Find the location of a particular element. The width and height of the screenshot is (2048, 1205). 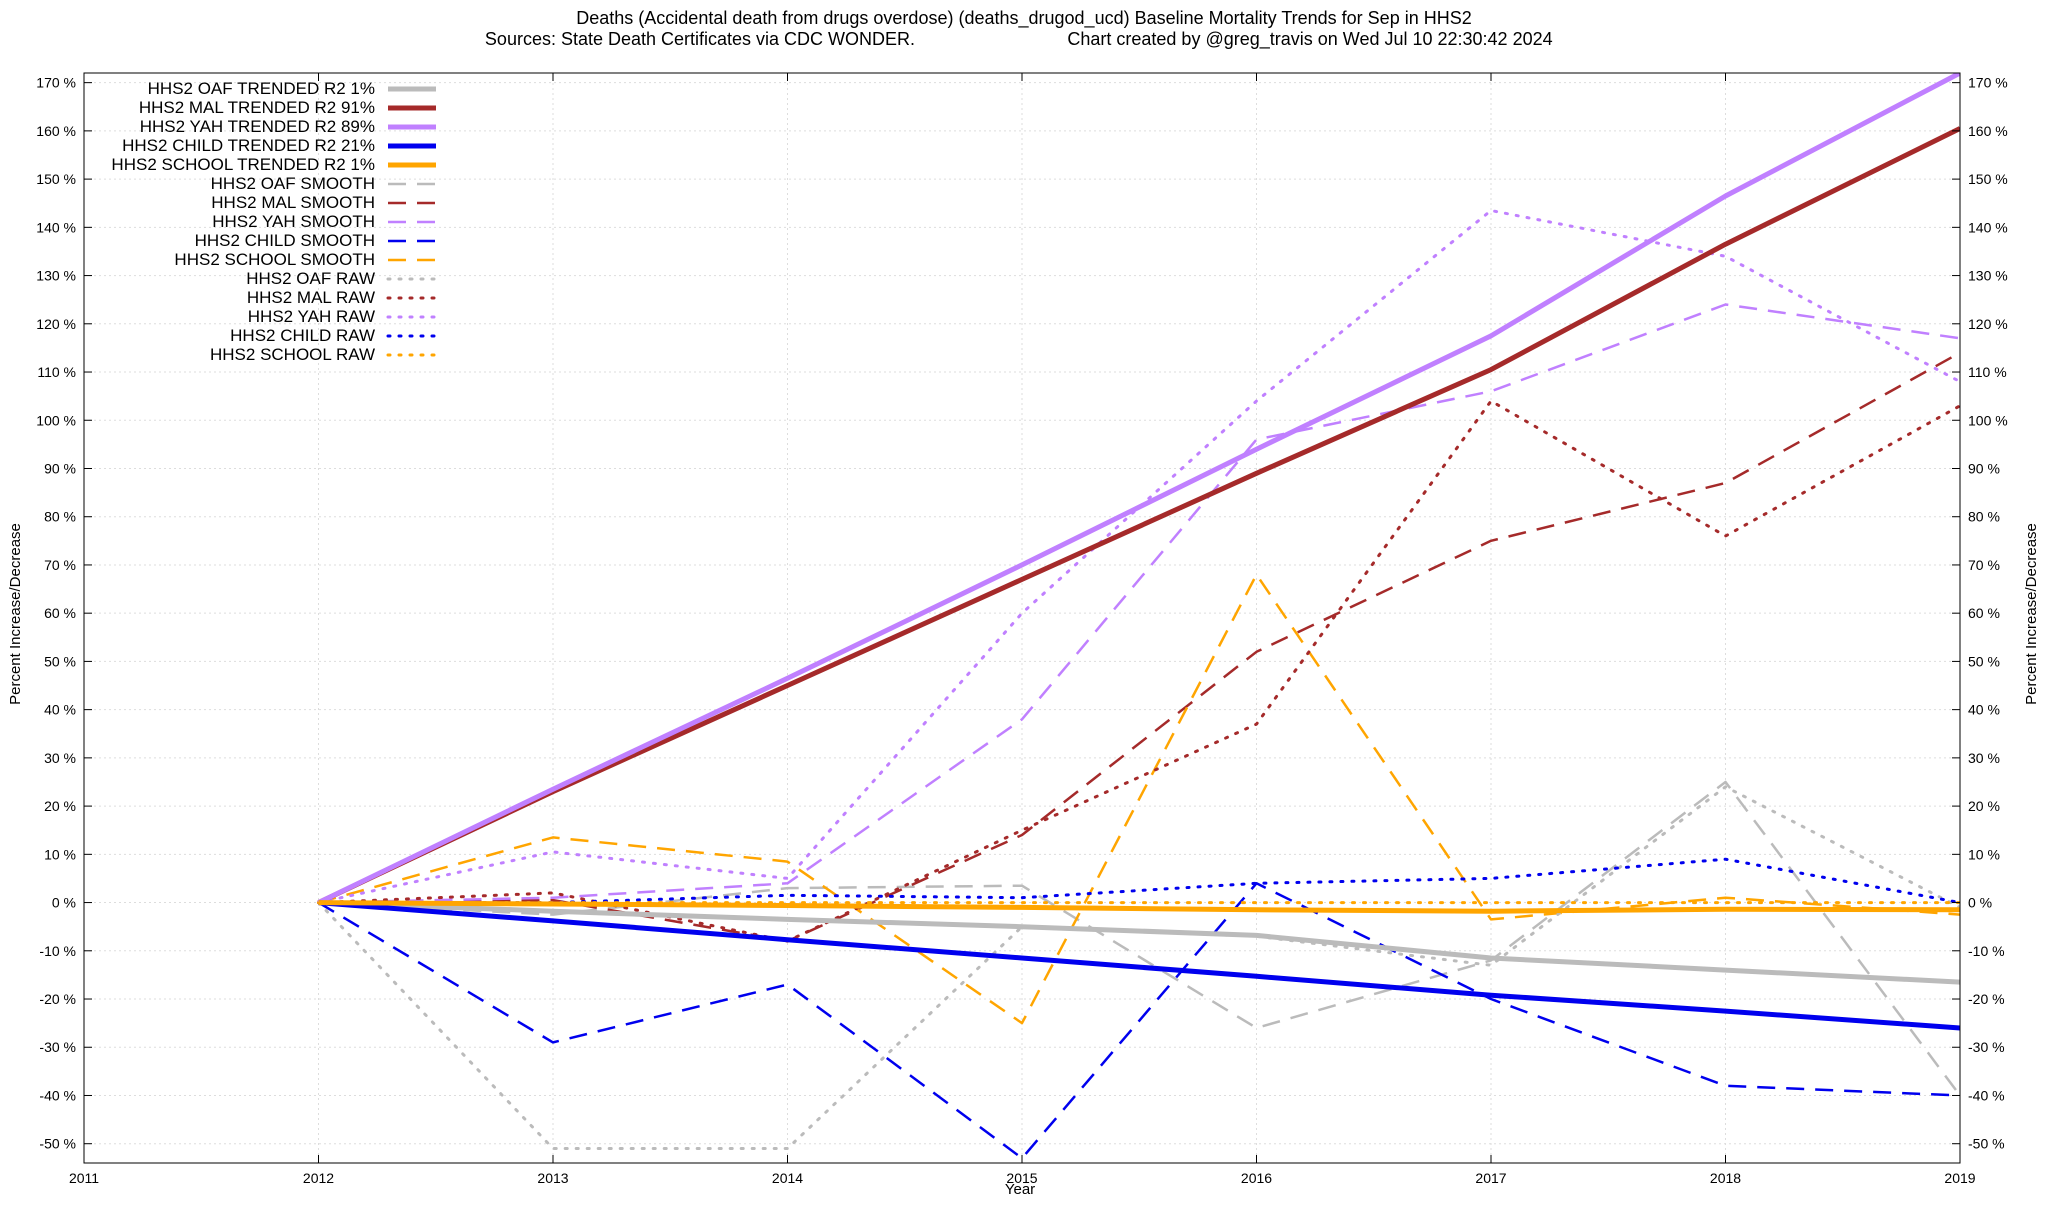

y-tick-label-left: -50 % is located at coordinates (57, 1144).